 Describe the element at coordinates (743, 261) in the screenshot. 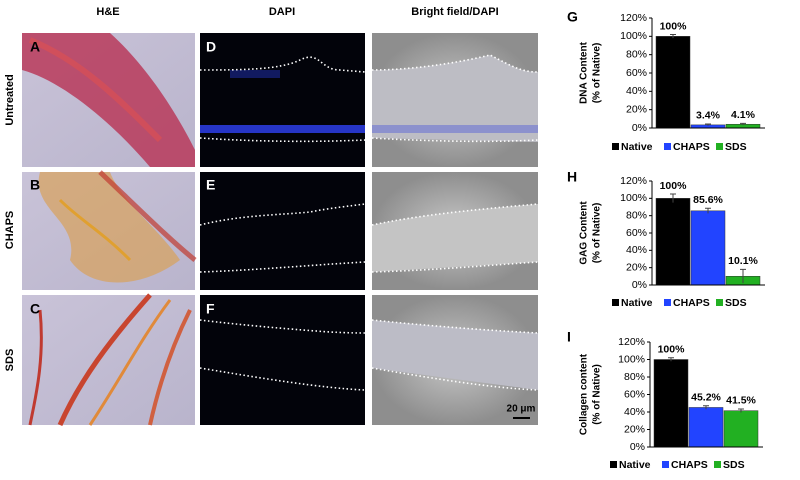

I see `value-label: 10.1%` at that location.